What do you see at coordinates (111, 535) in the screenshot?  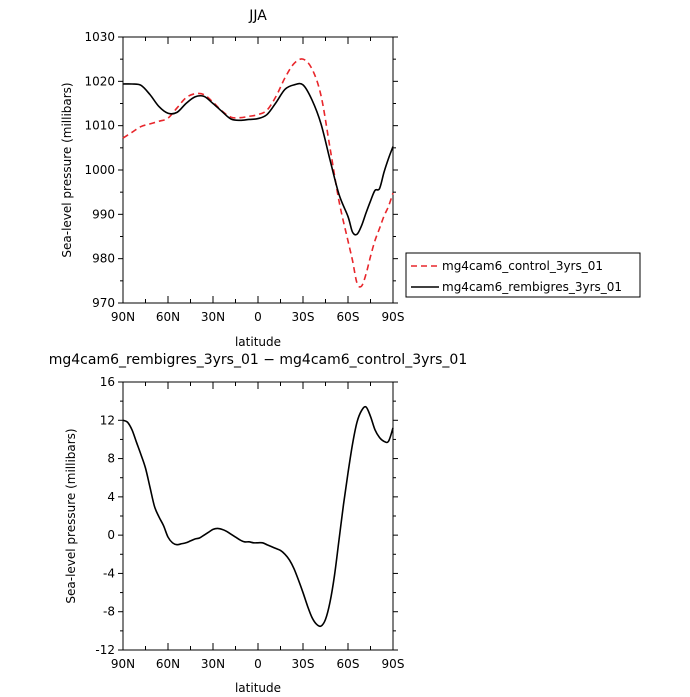 I see `bottom-y-tick-label: 0` at bounding box center [111, 535].